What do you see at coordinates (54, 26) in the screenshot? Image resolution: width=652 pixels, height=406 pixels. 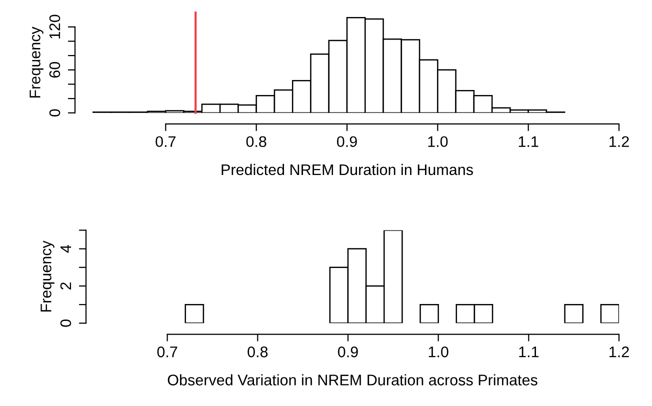 I see `y-tick-label: 120` at bounding box center [54, 26].